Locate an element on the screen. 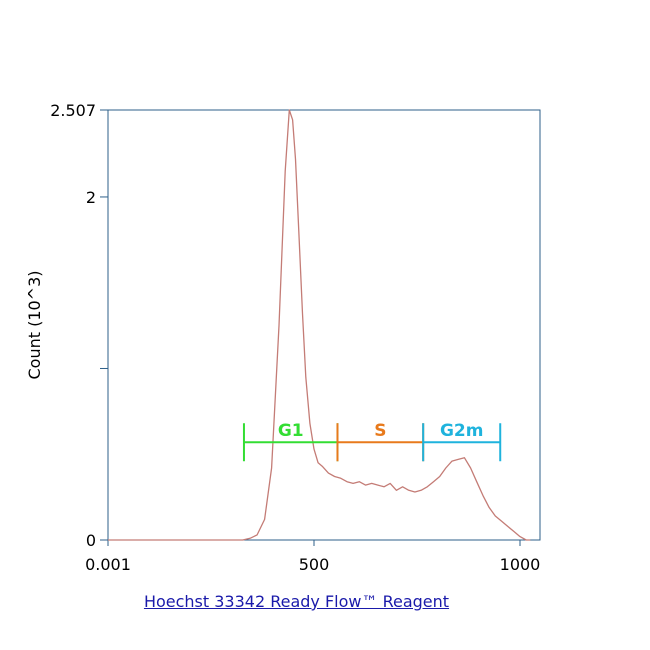 The width and height of the screenshot is (650, 650). y-axis-title-group: Count (10^3) is located at coordinates (34, 324).